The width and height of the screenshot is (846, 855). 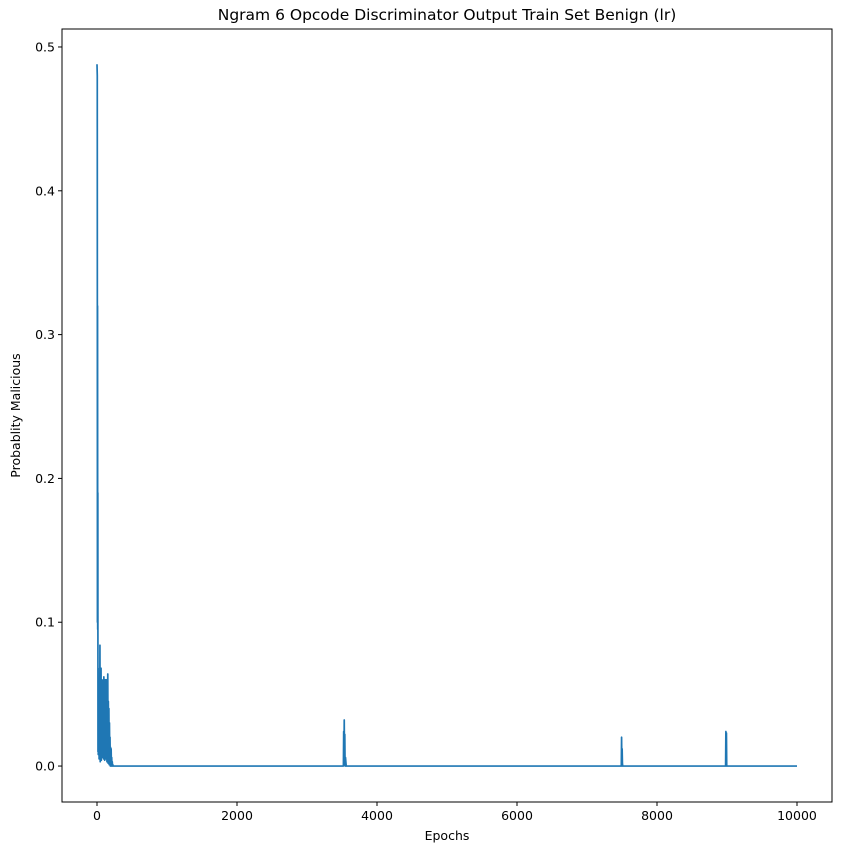 What do you see at coordinates (45, 622) in the screenshot?
I see `y-tick-label: 0.1` at bounding box center [45, 622].